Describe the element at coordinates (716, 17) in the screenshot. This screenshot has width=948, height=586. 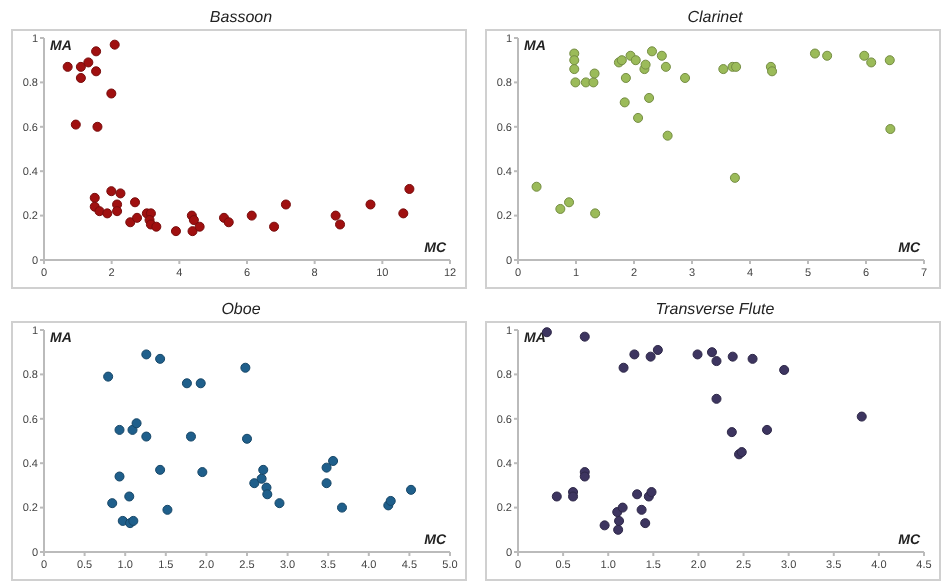
I see `chart-title: Clarinet` at that location.